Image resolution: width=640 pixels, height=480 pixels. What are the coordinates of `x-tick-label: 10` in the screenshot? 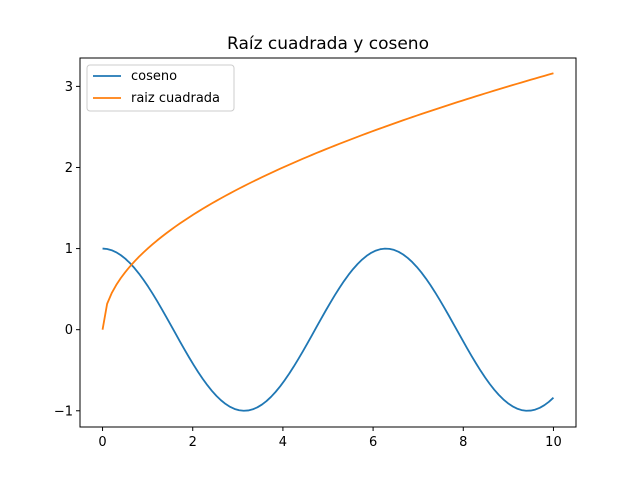 It's located at (553, 442).